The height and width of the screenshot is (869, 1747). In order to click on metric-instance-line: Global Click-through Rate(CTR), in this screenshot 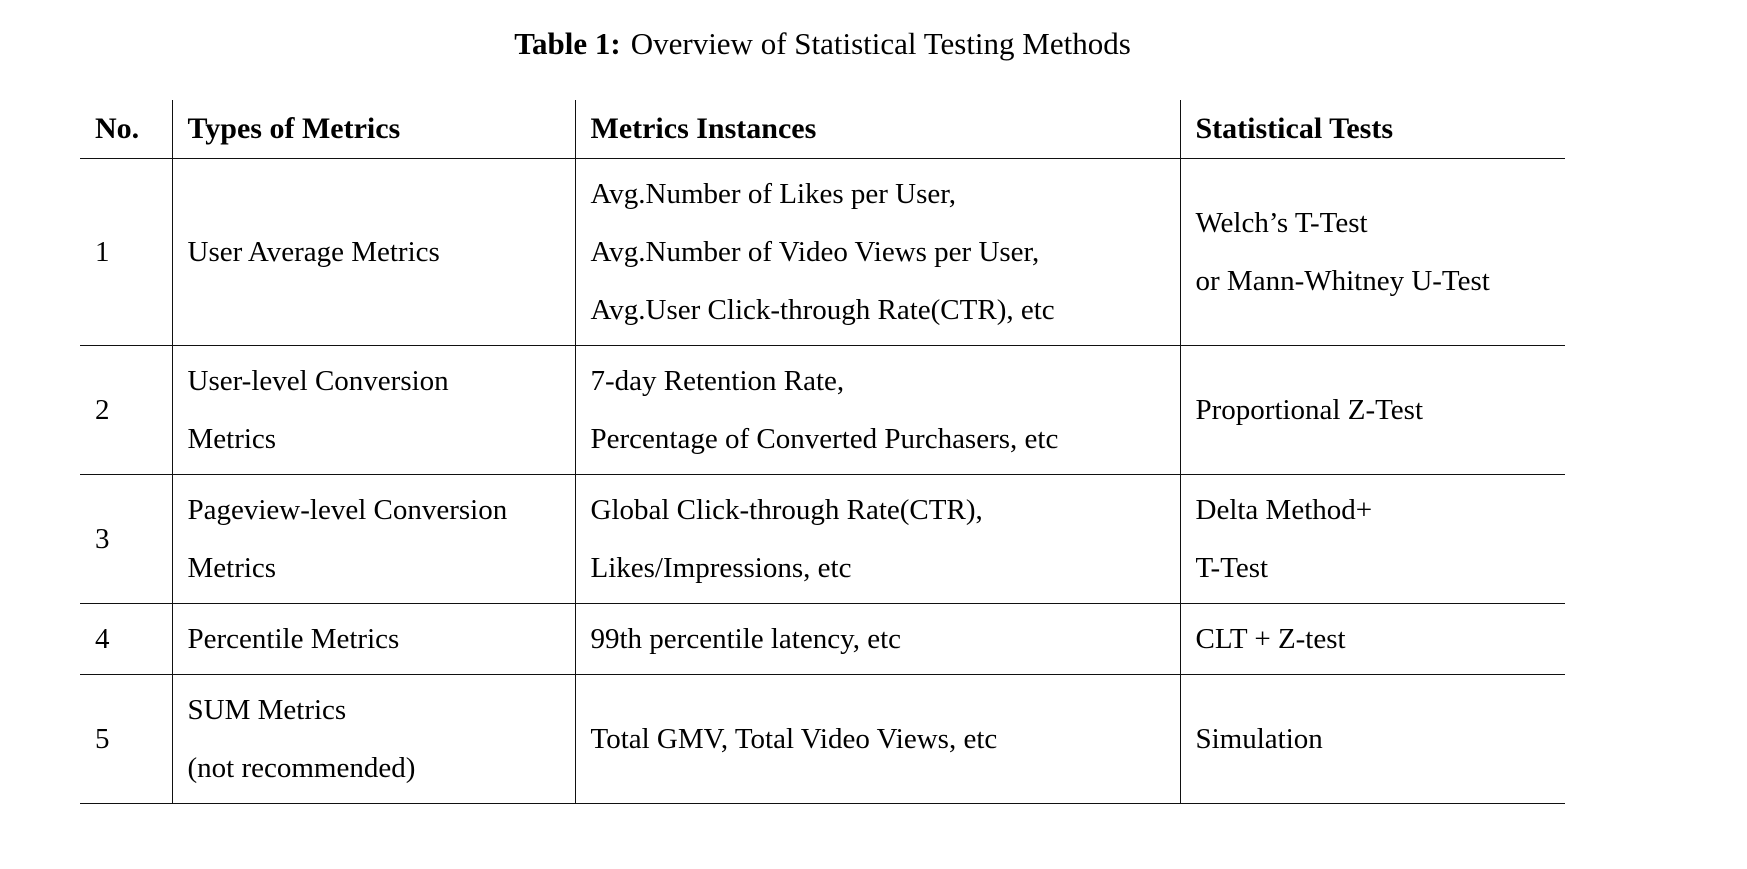, I will do `click(786, 510)`.